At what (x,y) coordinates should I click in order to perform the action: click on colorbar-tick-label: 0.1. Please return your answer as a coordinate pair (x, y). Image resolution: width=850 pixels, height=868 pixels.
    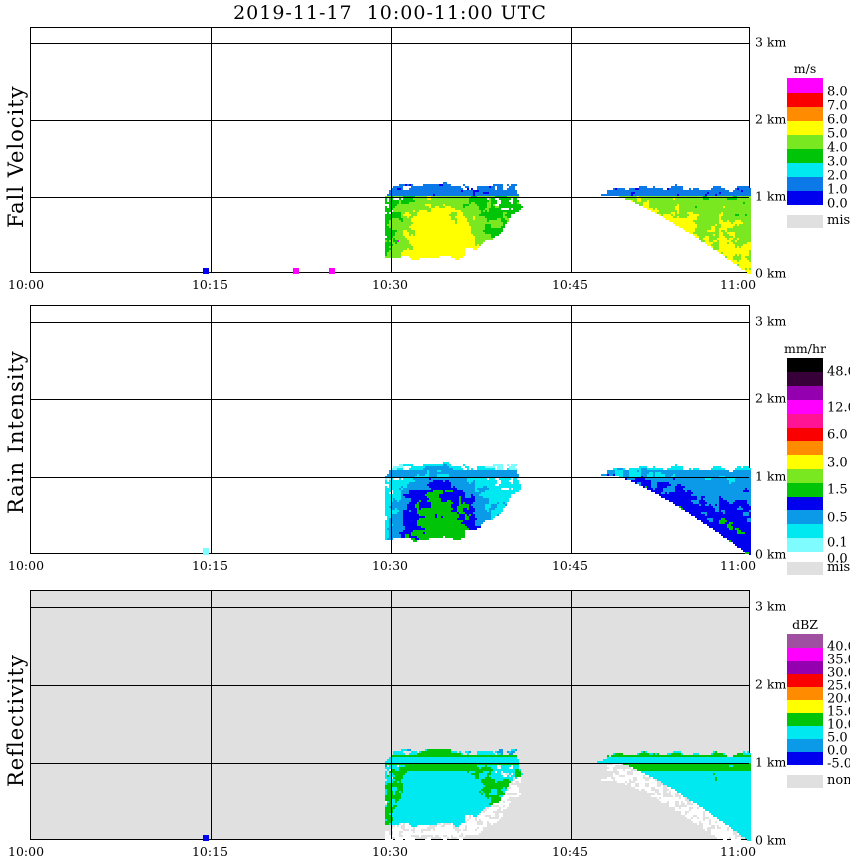
    Looking at the image, I should click on (837, 543).